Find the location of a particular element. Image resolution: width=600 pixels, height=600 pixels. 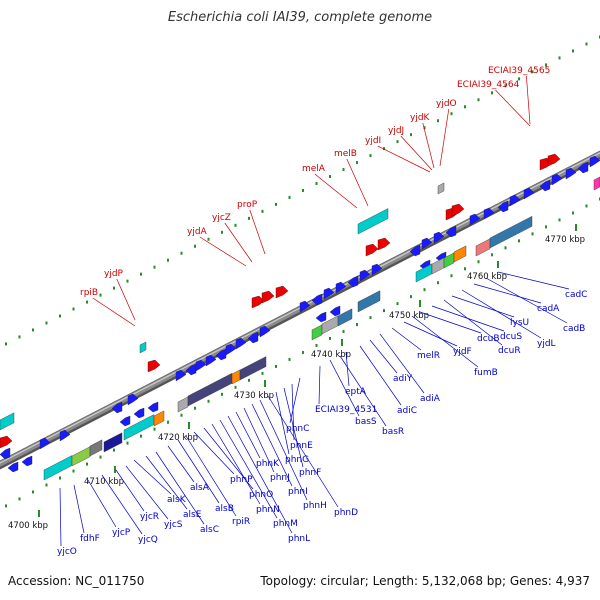

gene-label-top: ECIAI39_4564 is located at coordinates (488, 85).